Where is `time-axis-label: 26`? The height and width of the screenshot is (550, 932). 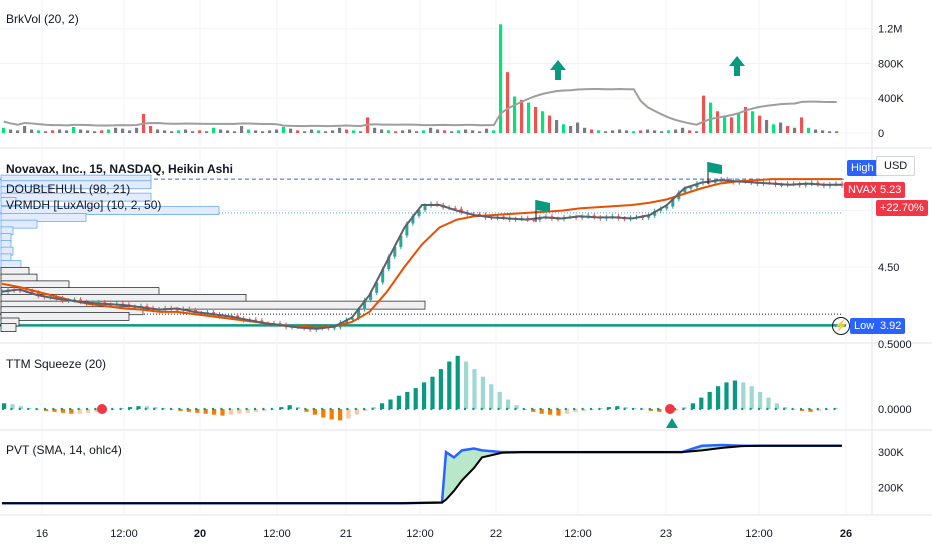 time-axis-label: 26 is located at coordinates (846, 534).